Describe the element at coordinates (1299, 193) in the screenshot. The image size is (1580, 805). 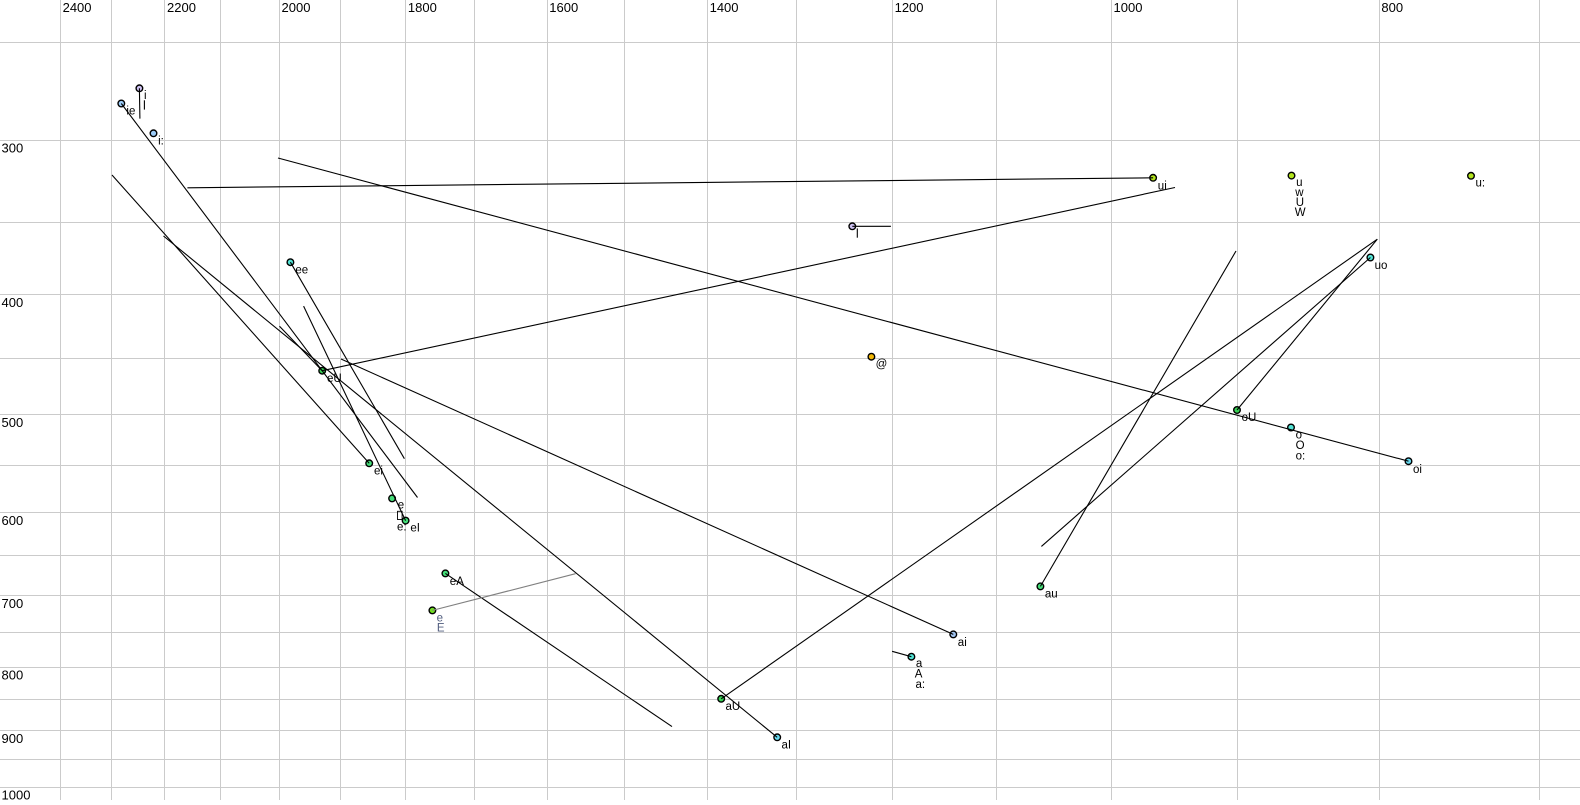
I see `svg-text: w` at that location.